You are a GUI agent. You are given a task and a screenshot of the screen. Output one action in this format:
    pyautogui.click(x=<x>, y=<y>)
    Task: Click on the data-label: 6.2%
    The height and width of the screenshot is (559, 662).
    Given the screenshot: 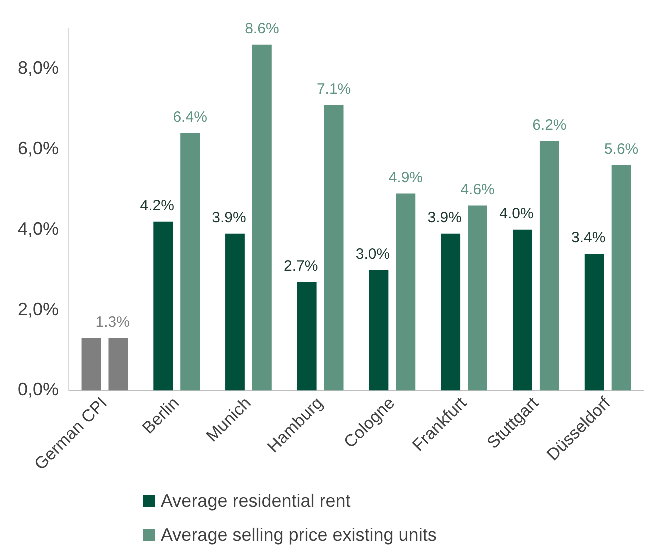 What is the action you would take?
    pyautogui.click(x=549, y=125)
    